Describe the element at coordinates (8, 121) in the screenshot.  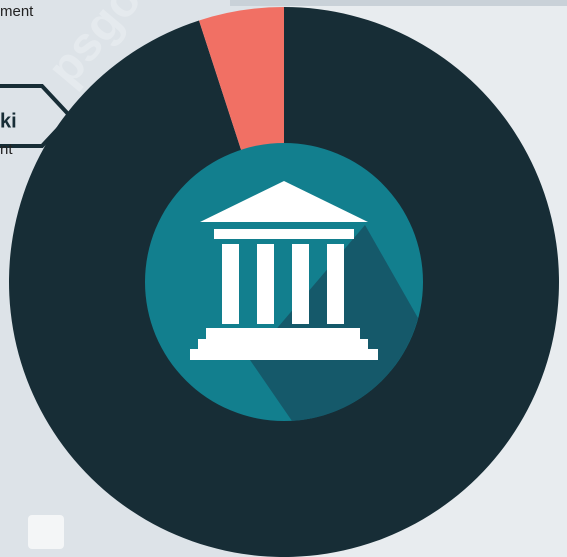
I see `heading: ki` at that location.